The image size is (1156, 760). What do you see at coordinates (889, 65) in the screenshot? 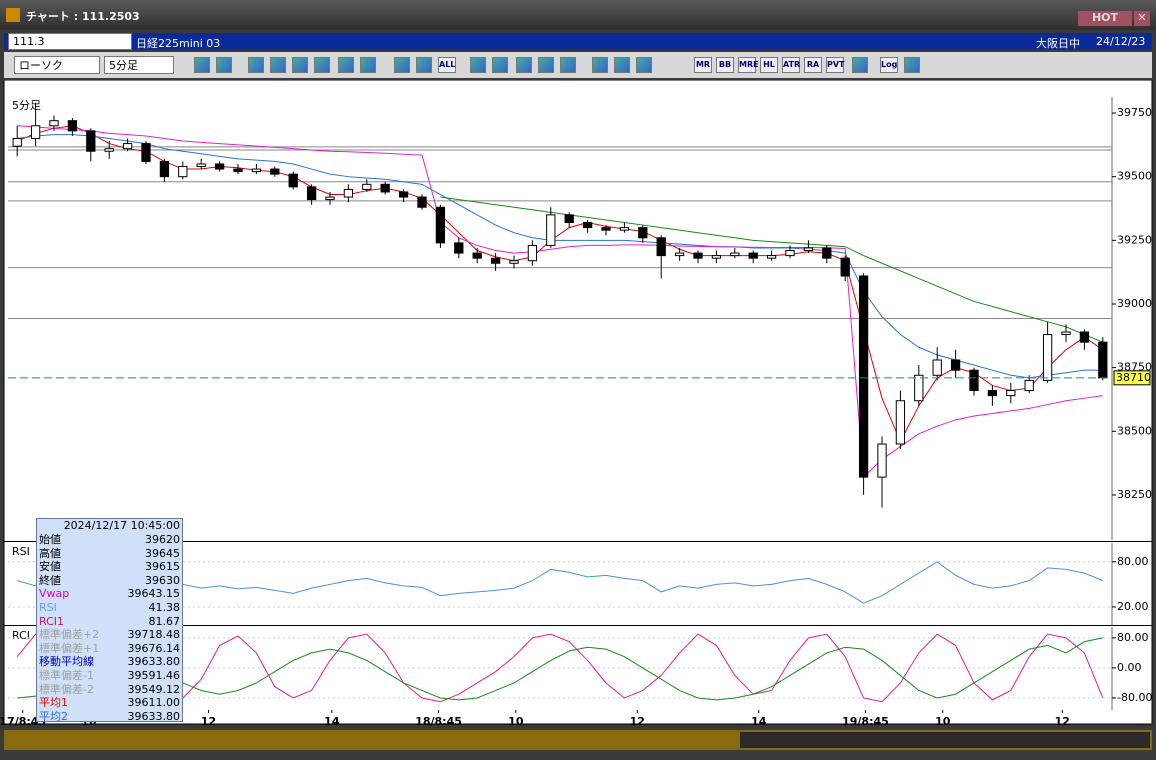
I see `tool-button: Log` at bounding box center [889, 65].